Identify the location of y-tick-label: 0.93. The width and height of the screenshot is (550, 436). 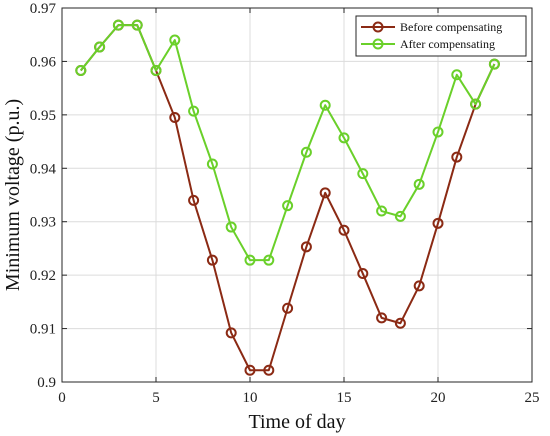
(43, 223).